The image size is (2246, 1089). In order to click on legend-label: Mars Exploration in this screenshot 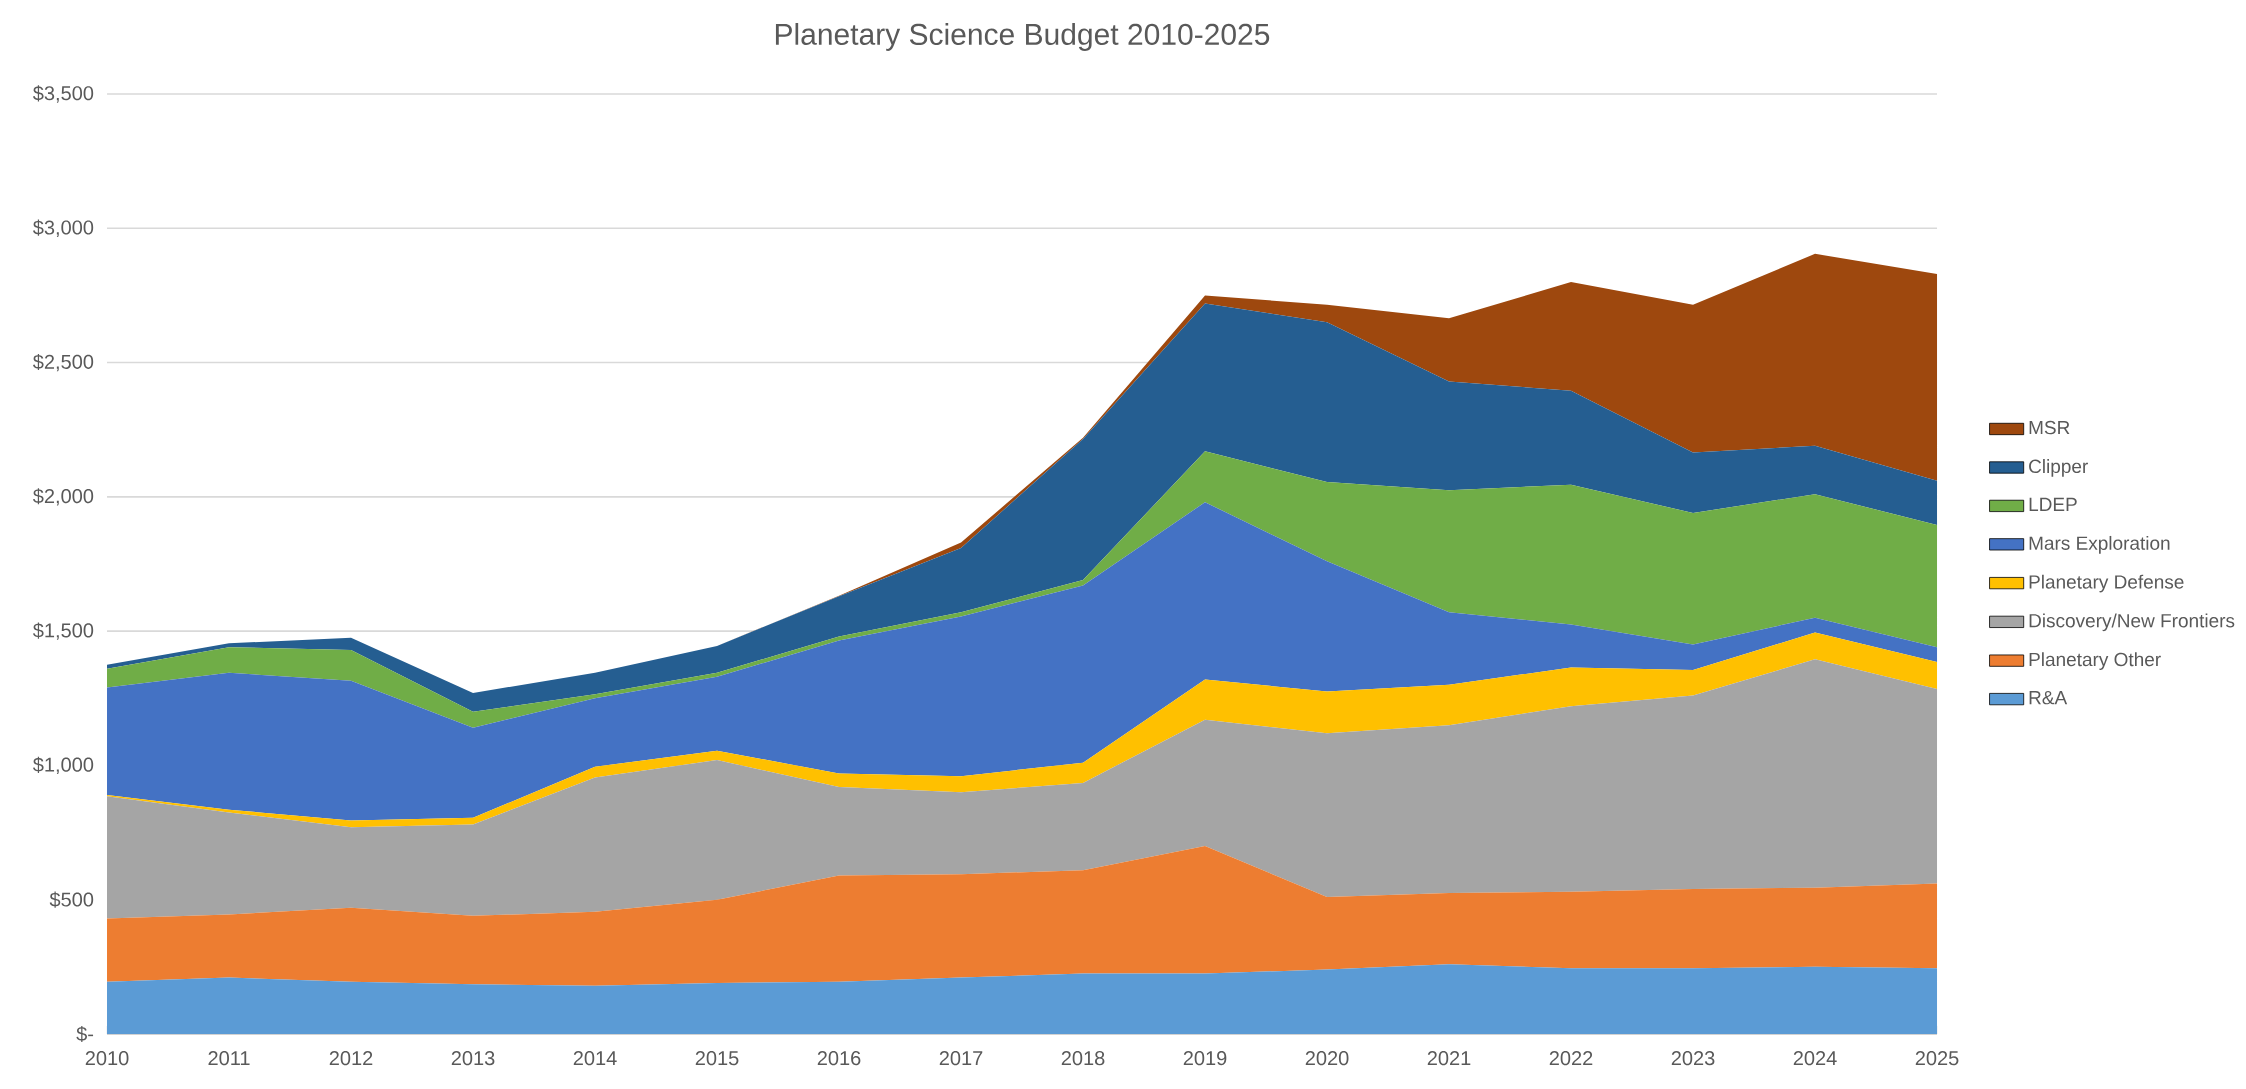, I will do `click(2099, 544)`.